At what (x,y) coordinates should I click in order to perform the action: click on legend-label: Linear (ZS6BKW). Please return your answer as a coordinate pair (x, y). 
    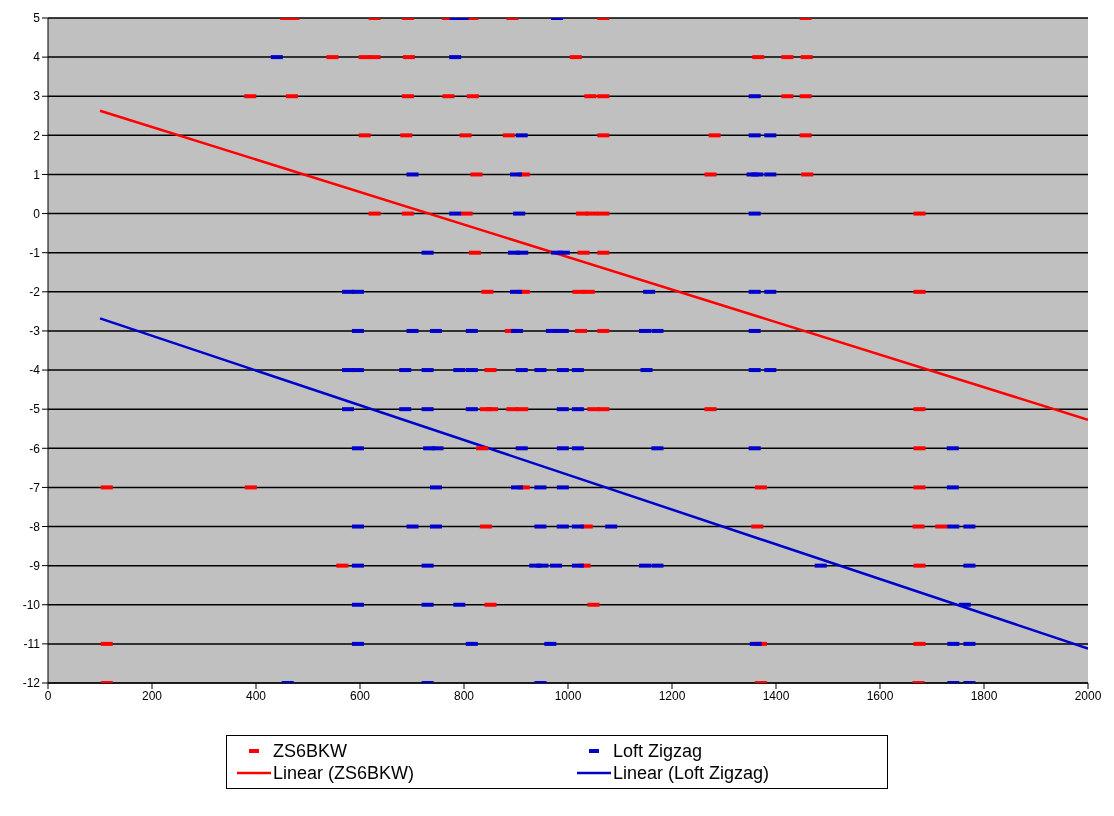
    Looking at the image, I should click on (344, 773).